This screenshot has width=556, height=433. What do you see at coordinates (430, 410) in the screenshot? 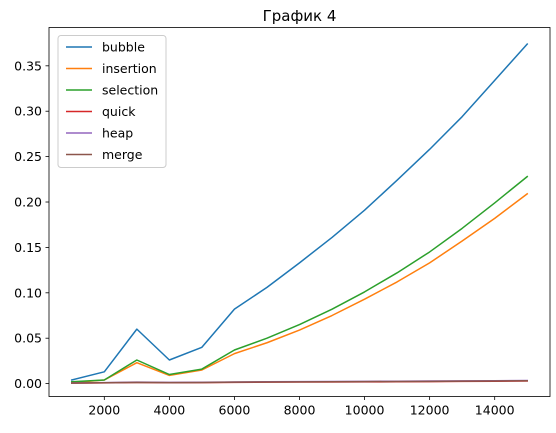
I see `x-tick-label: 12000` at bounding box center [430, 410].